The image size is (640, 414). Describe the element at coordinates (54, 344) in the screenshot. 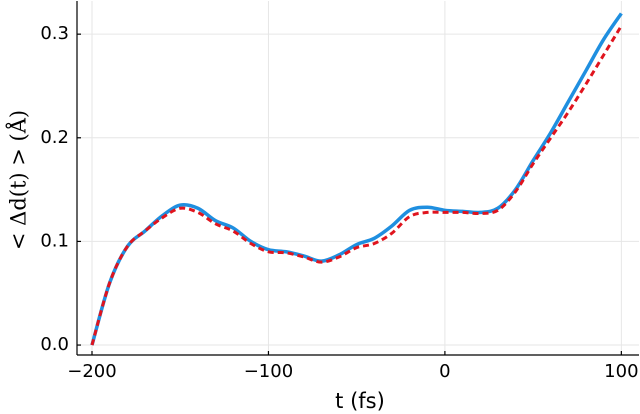

I see `y-tick-label: 0.0` at that location.